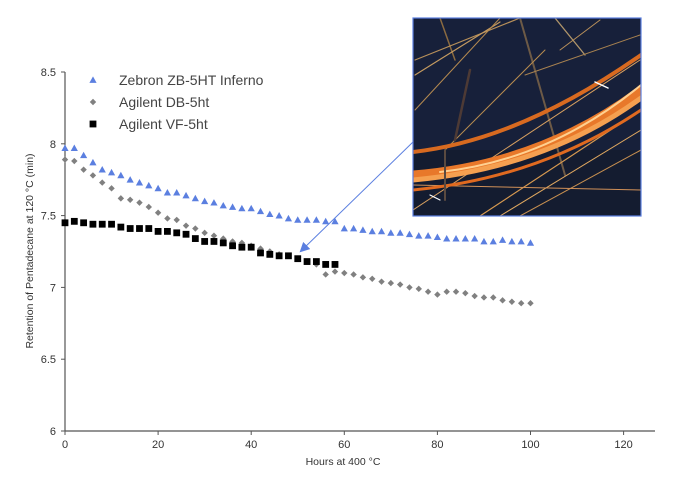  I want to click on y-tick-label: 6.5, so click(48, 360).